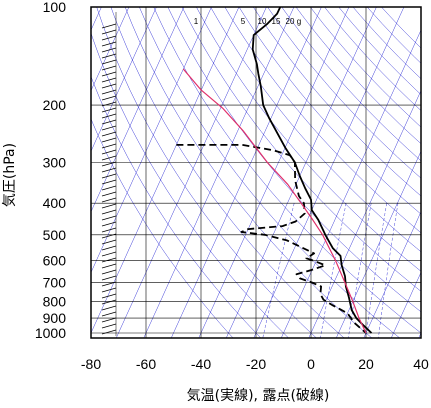 This screenshot has width=431, height=408. Describe the element at coordinates (276, 21) in the screenshot. I see `mixing-ratio-label: 15` at that location.